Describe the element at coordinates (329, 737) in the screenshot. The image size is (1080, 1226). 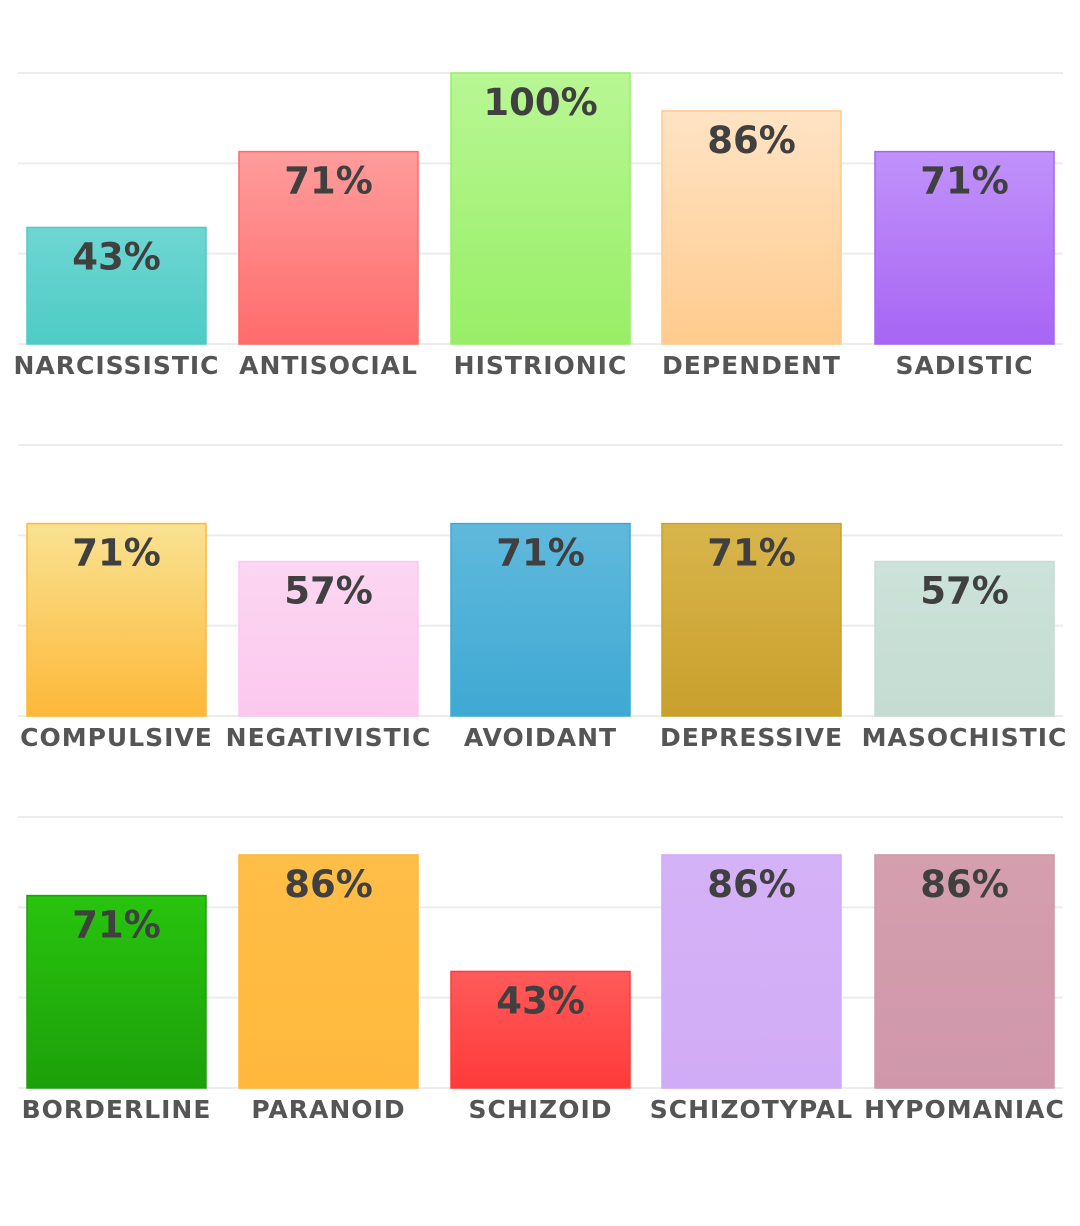
I see `category-label: NEGATIVISTIC` at that location.